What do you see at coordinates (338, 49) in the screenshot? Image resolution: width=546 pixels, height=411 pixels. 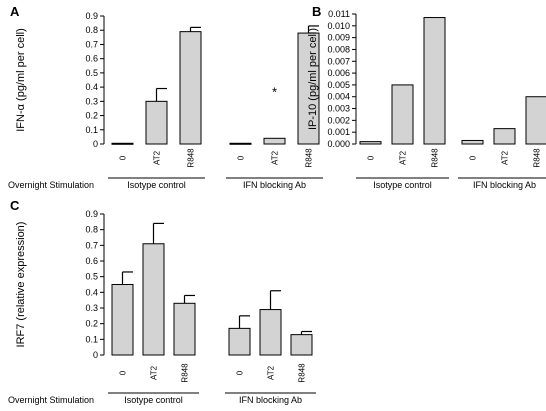 I see `y-tick-label: 0.008` at bounding box center [338, 49].